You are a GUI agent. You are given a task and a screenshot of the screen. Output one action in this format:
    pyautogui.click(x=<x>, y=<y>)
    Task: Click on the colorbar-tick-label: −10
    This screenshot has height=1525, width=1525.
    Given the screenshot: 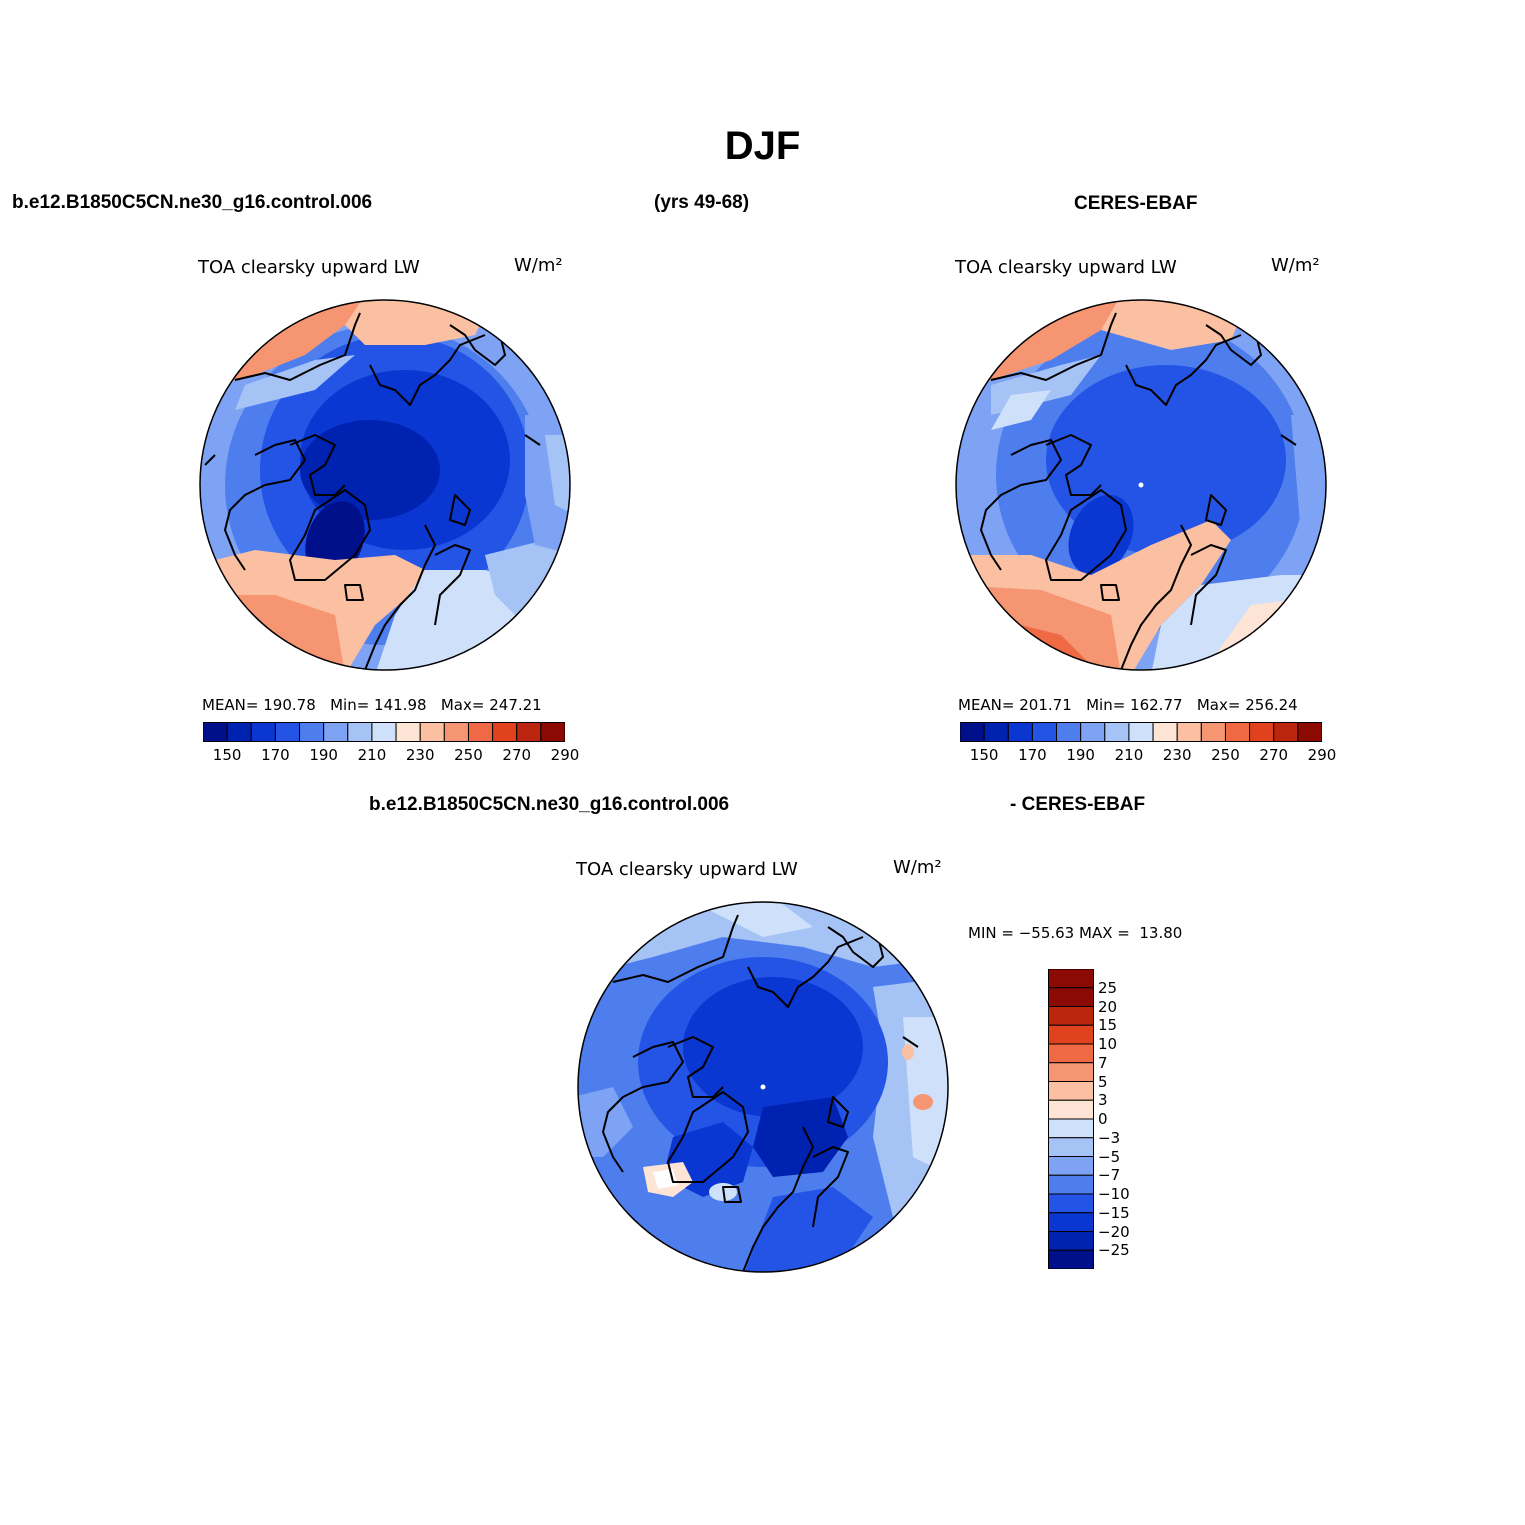 What is the action you would take?
    pyautogui.click(x=1114, y=1194)
    